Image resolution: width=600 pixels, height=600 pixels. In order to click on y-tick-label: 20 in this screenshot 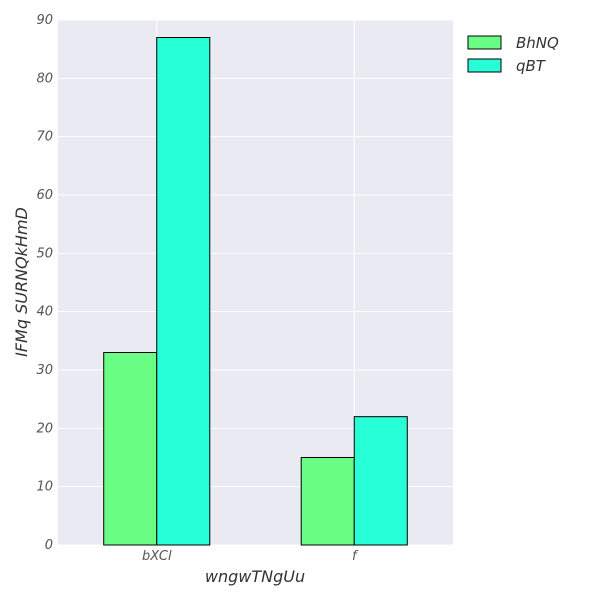, I will do `click(44, 428)`.